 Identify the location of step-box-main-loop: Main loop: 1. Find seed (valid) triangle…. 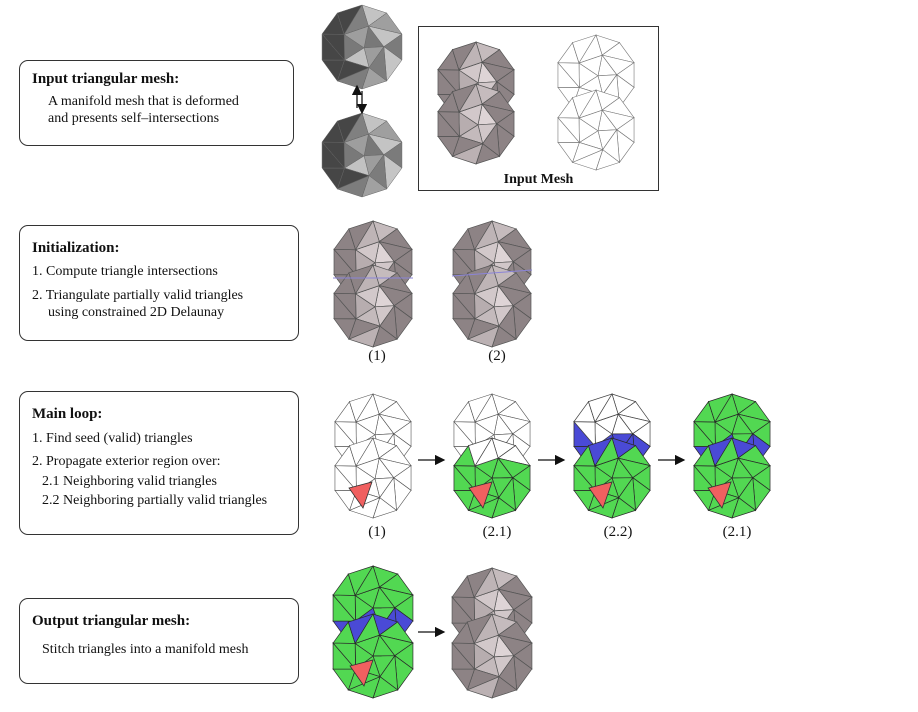
(159, 463).